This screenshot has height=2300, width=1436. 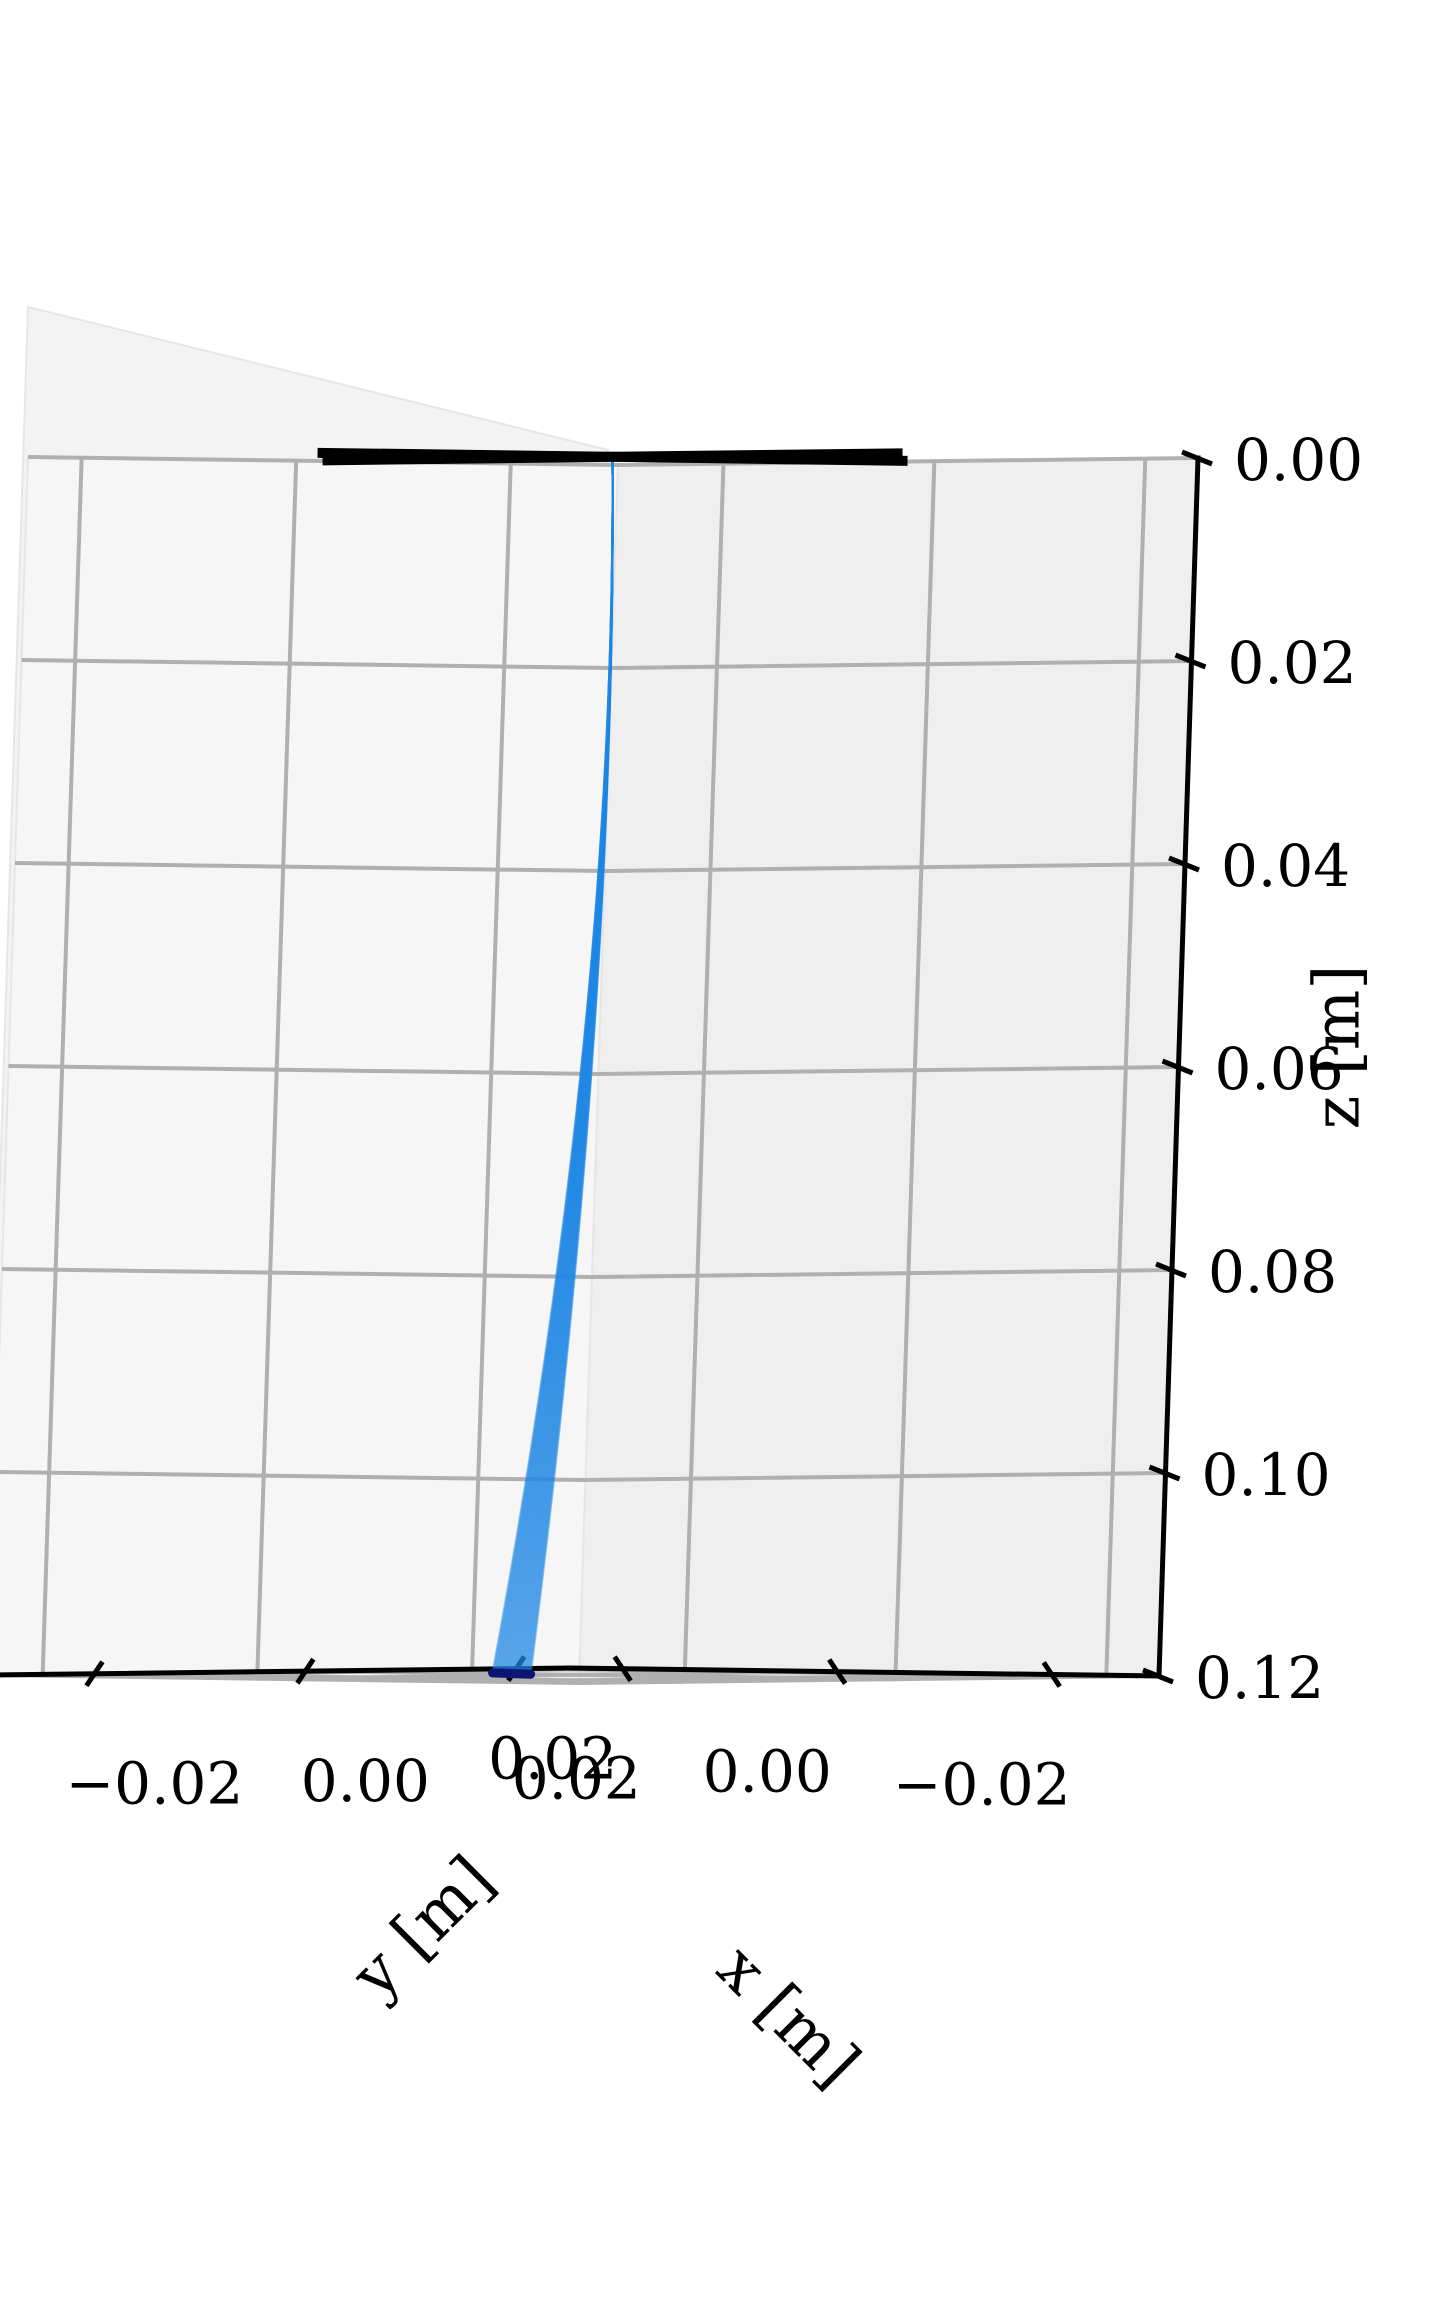 I want to click on tip-trace-line, so click(x=512, y=1673).